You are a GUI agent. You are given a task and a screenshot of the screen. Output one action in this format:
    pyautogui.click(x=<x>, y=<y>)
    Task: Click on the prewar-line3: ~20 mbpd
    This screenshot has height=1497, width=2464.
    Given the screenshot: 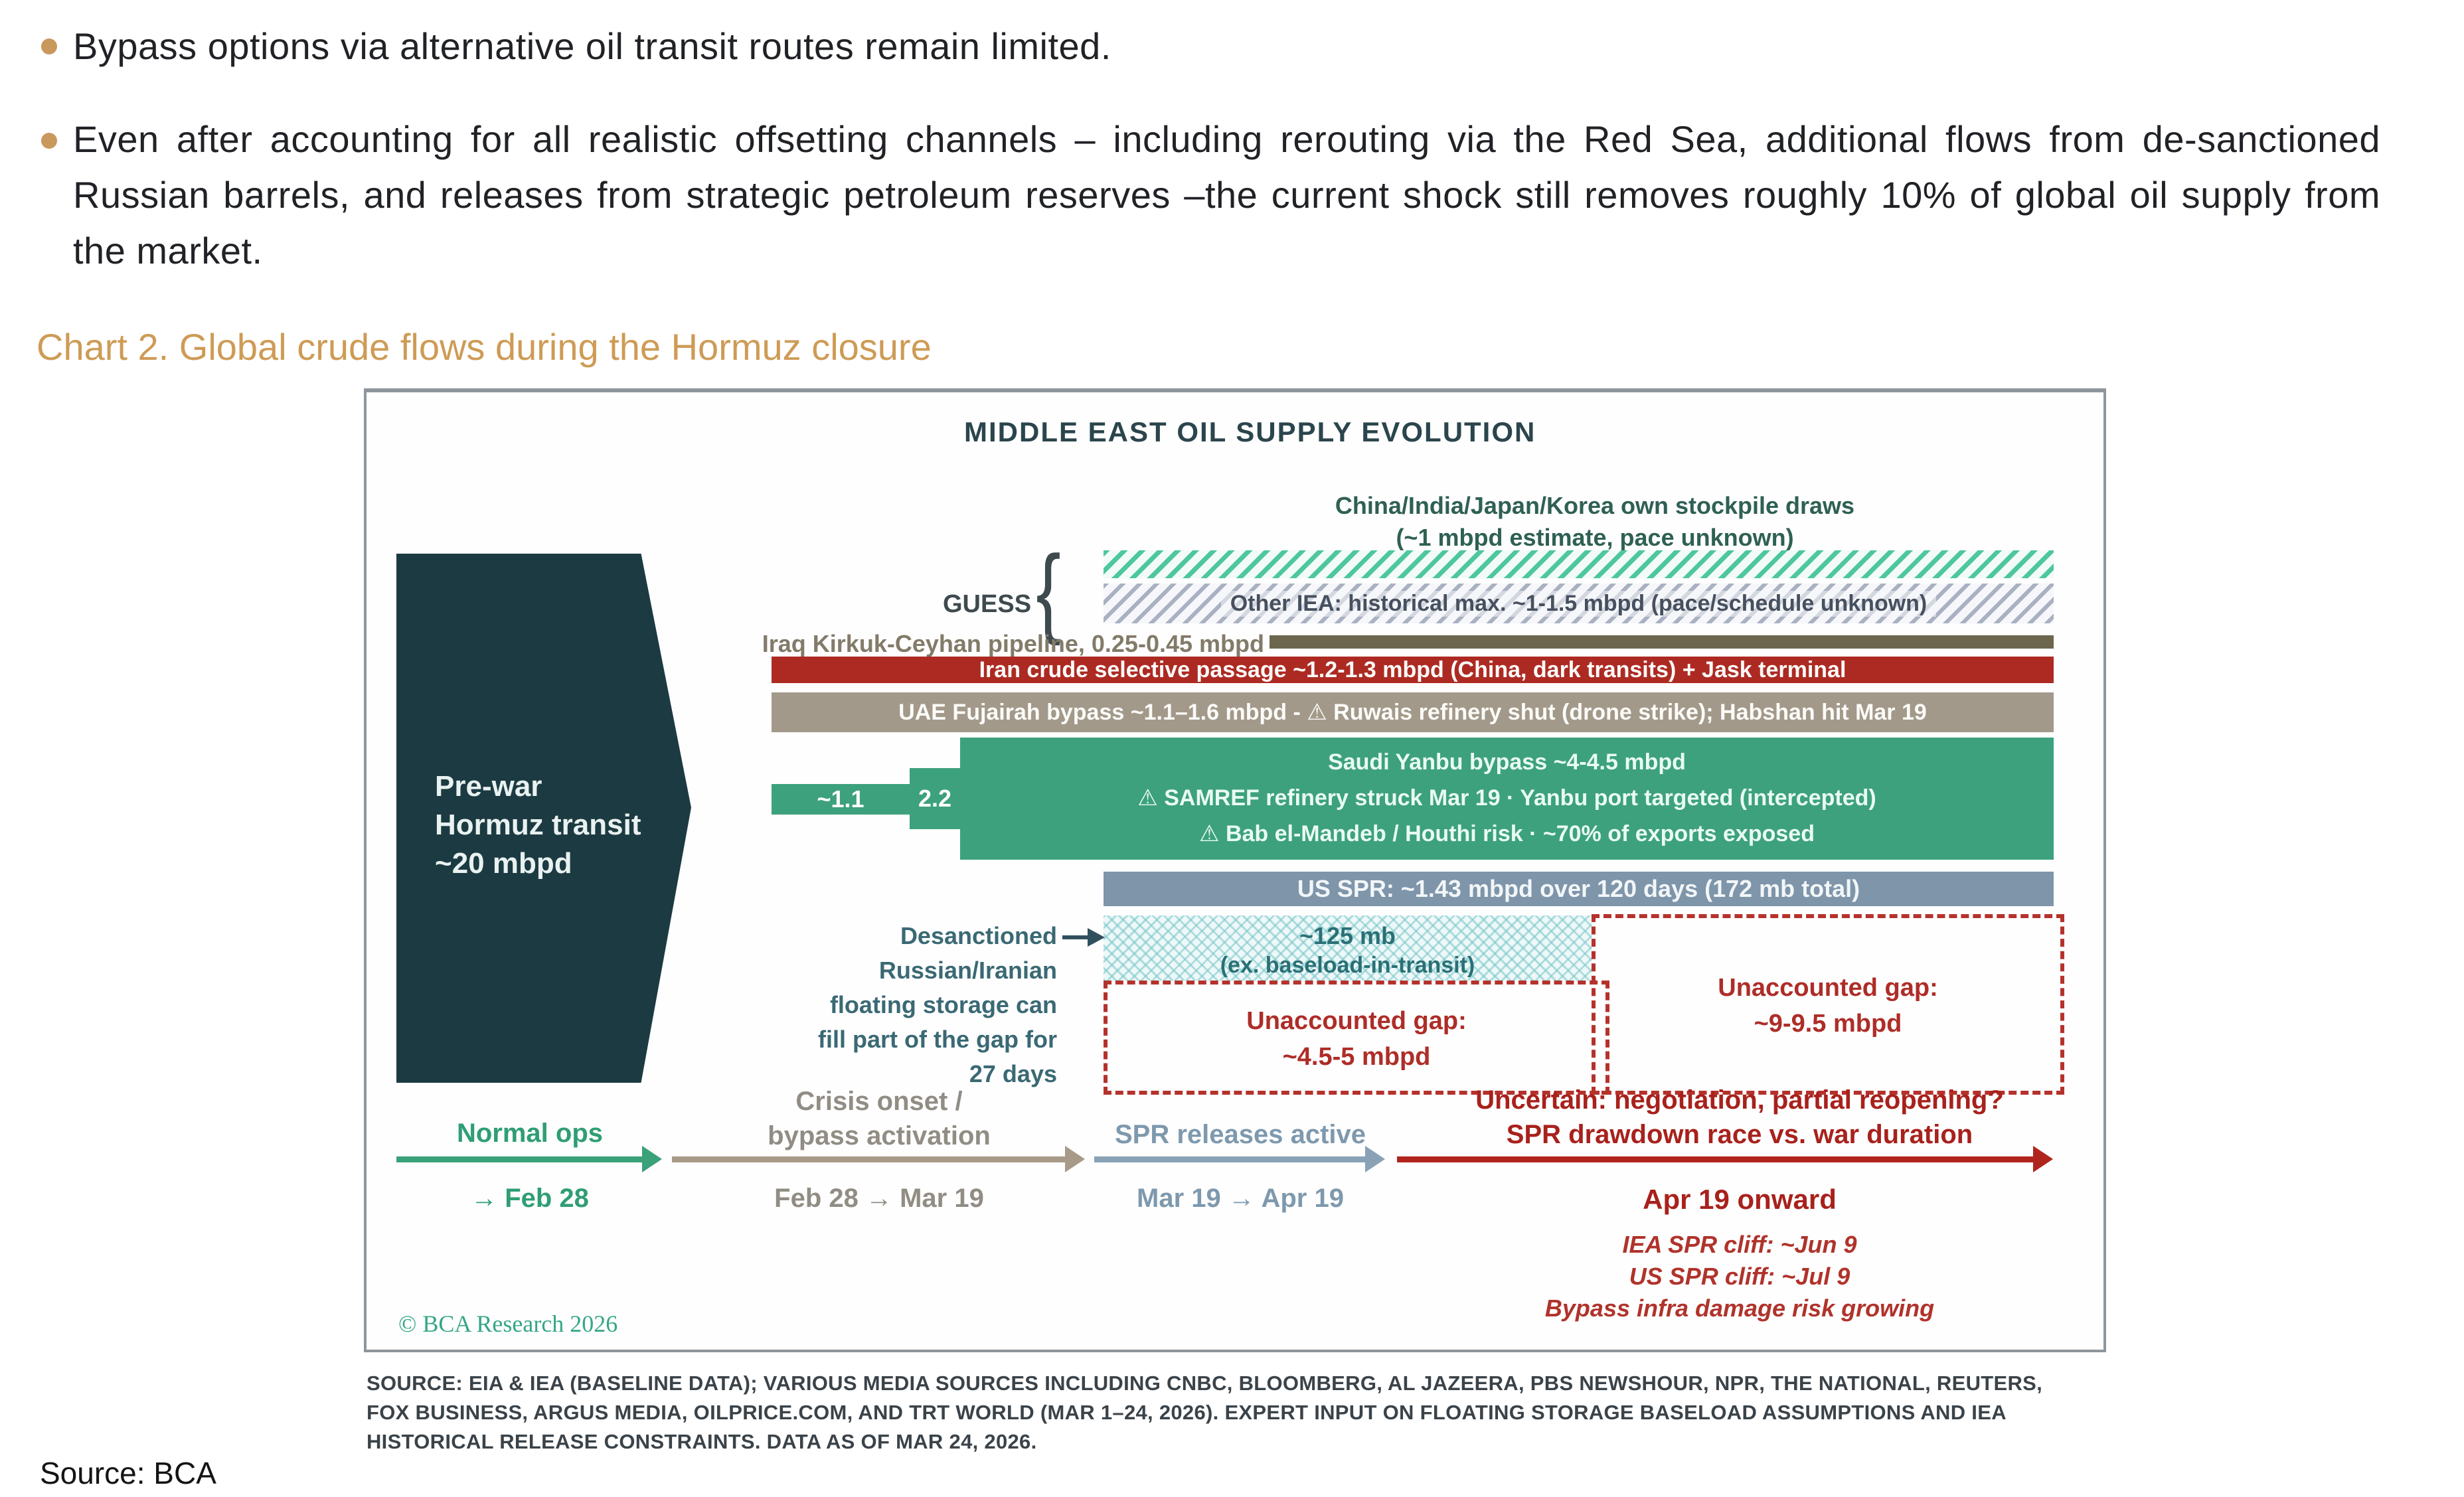 What is the action you would take?
    pyautogui.click(x=503, y=863)
    